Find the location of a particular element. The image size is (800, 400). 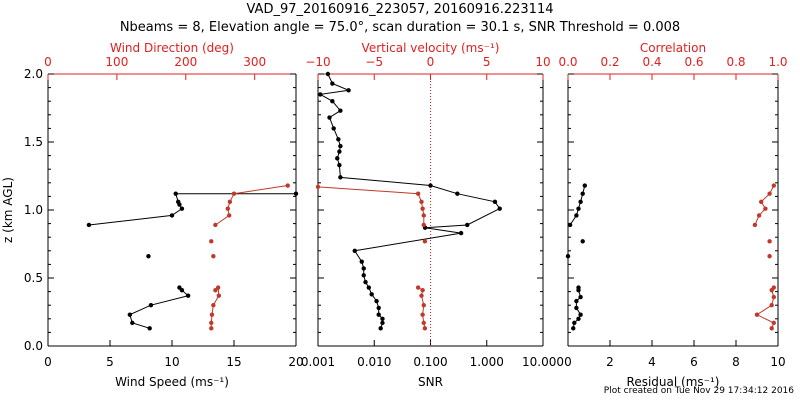

top-x-tick-label: 100 is located at coordinates (116, 62).